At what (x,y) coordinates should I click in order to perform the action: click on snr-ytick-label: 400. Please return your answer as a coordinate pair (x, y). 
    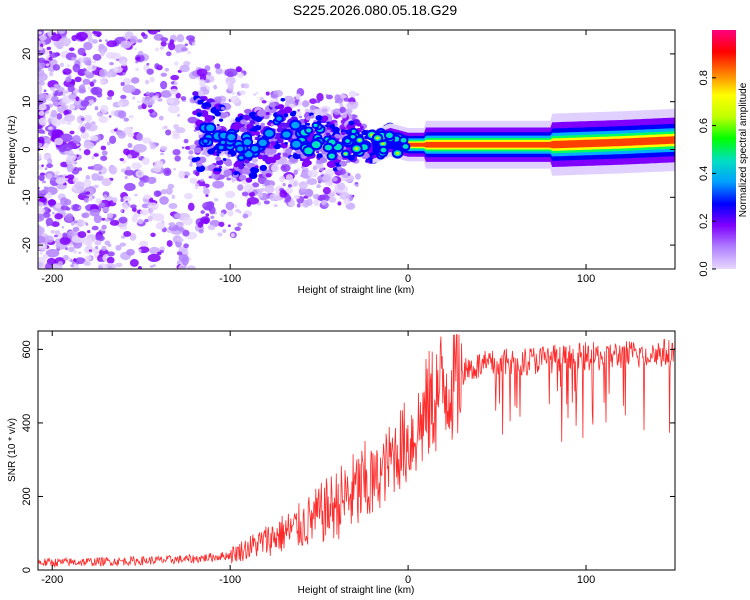
    Looking at the image, I should click on (27, 423).